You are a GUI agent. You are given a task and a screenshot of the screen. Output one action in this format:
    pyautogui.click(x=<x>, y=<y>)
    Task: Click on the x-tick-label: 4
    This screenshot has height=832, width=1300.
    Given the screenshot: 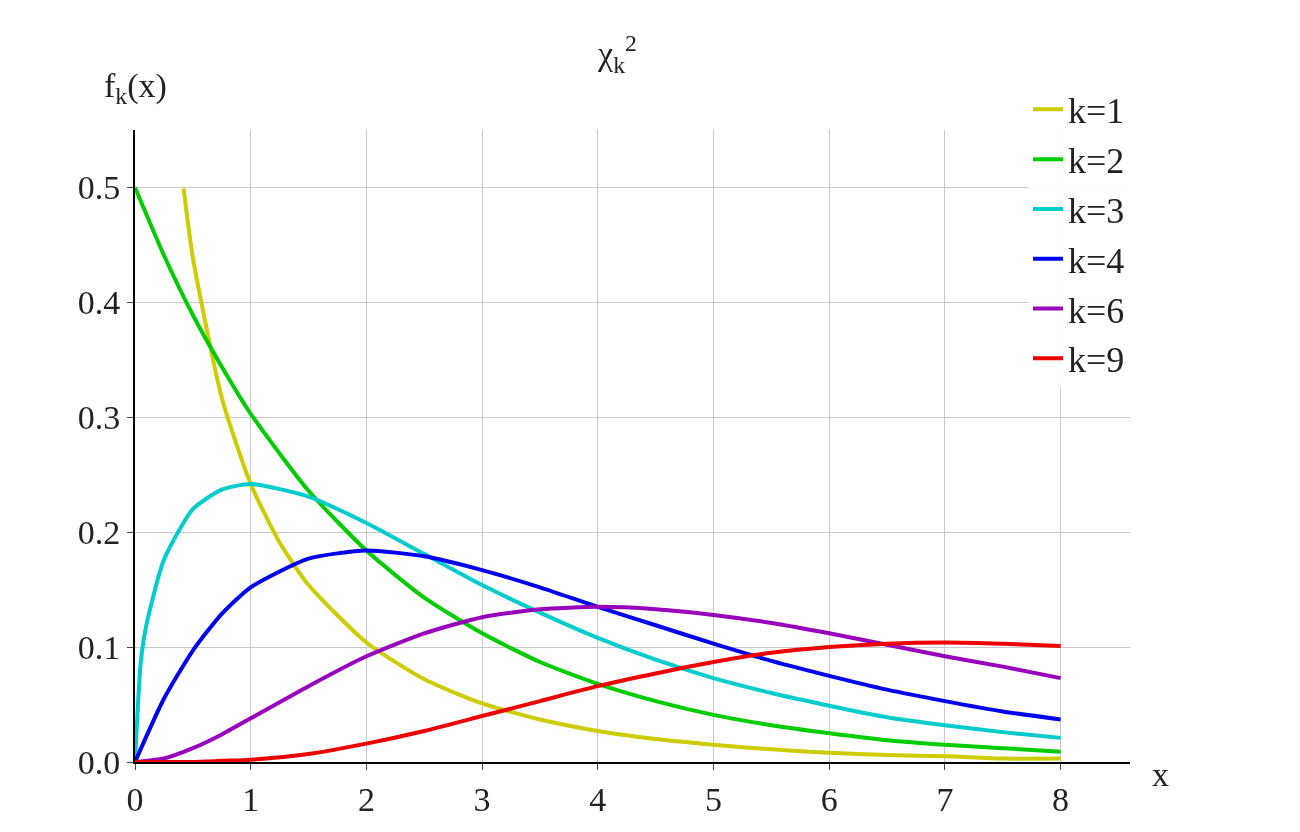 What is the action you would take?
    pyautogui.click(x=598, y=799)
    